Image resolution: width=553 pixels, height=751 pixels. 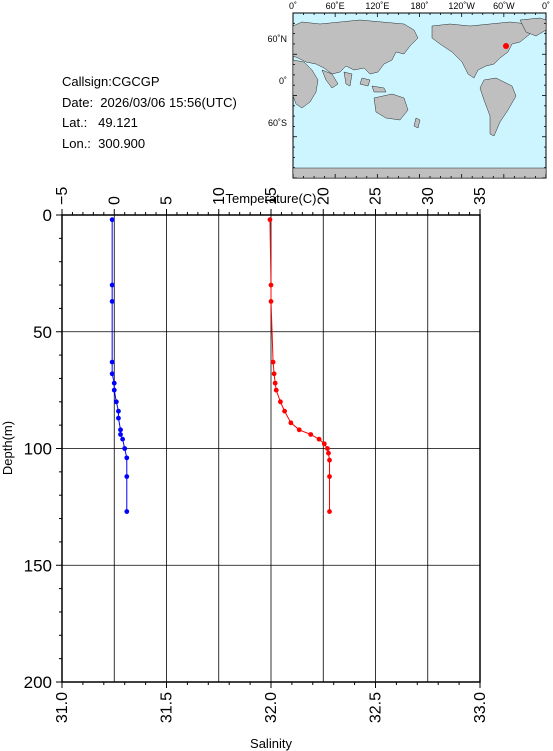 What do you see at coordinates (42, 332) in the screenshot?
I see `depth-tick-label: 50` at bounding box center [42, 332].